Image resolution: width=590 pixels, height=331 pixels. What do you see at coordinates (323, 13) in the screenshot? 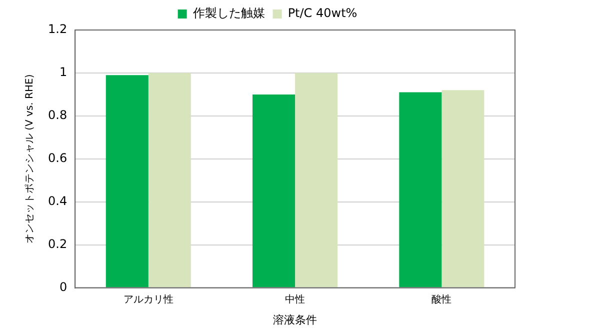
I see `legend-label: Pt/C 40wt%` at bounding box center [323, 13].